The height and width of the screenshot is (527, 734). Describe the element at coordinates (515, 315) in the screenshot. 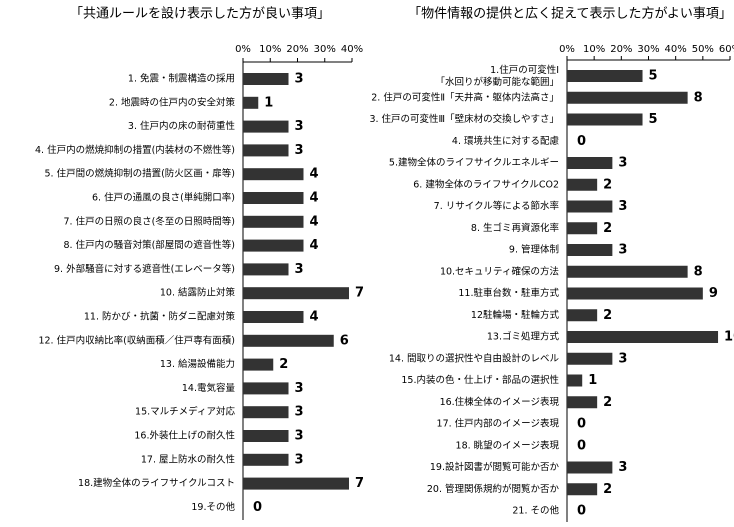

I see `category-label: 12駐輪場・駐輪方式` at that location.